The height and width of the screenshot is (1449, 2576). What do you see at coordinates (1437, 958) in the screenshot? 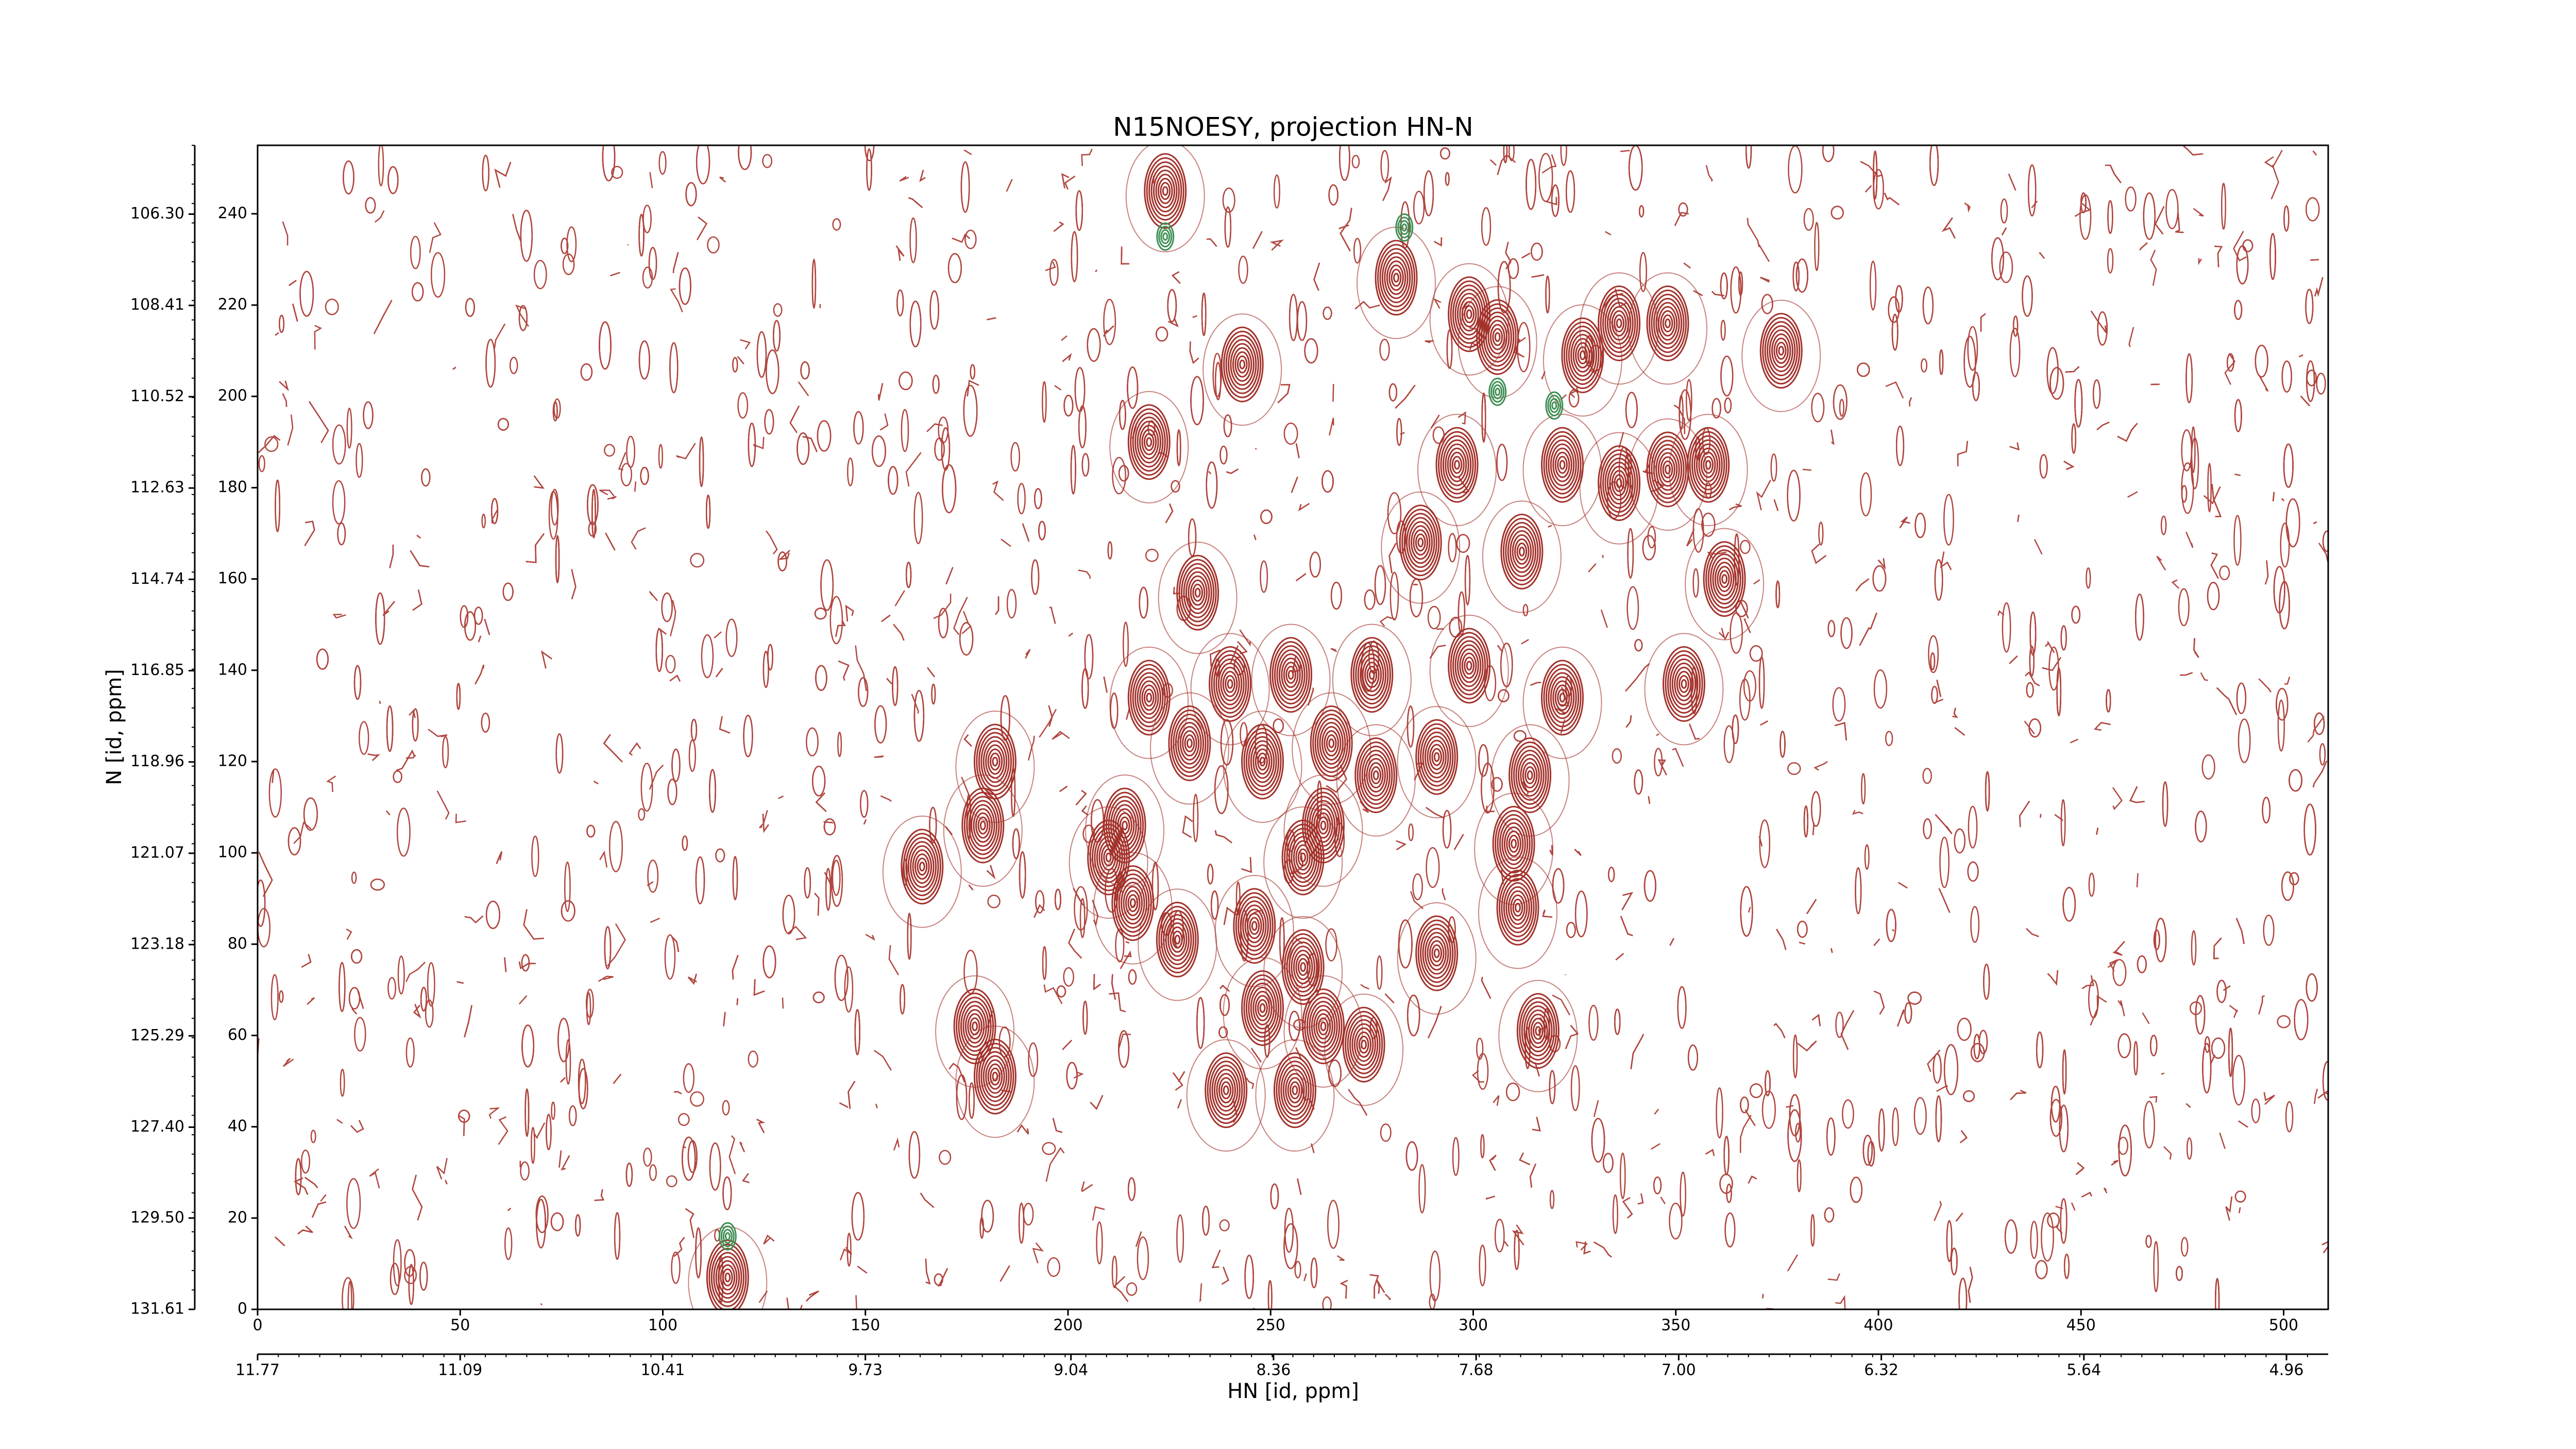
I see `peak` at bounding box center [1437, 958].